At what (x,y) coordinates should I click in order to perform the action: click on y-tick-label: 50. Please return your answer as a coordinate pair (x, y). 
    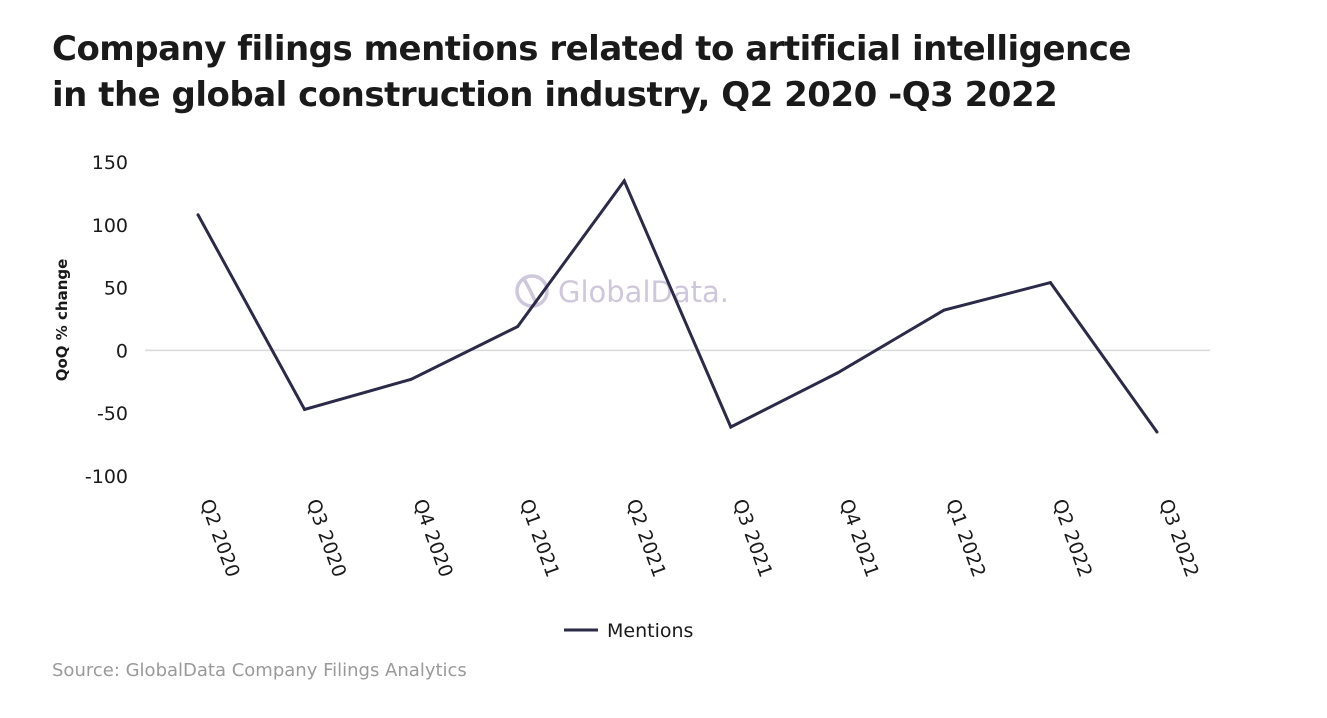
    Looking at the image, I should click on (116, 289).